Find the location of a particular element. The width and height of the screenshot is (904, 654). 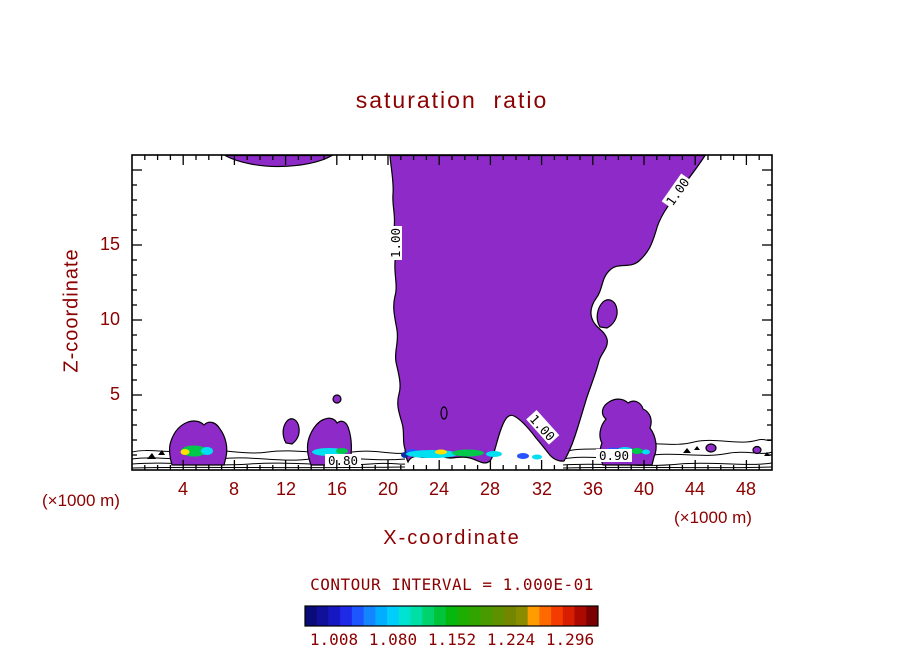

x-axis-unit-left: (×1000 m) is located at coordinates (81, 500).